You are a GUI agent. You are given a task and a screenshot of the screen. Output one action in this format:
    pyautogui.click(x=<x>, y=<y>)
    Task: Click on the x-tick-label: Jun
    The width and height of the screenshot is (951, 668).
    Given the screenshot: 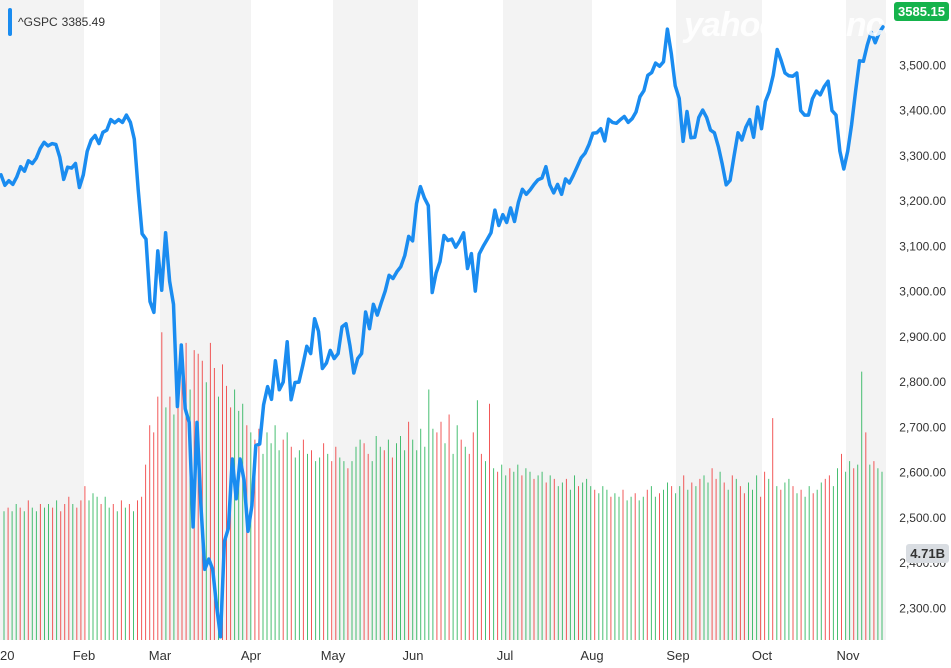 What is the action you would take?
    pyautogui.click(x=413, y=655)
    